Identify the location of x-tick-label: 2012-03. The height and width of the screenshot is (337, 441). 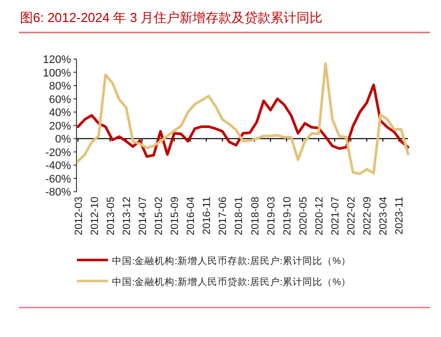
(78, 216).